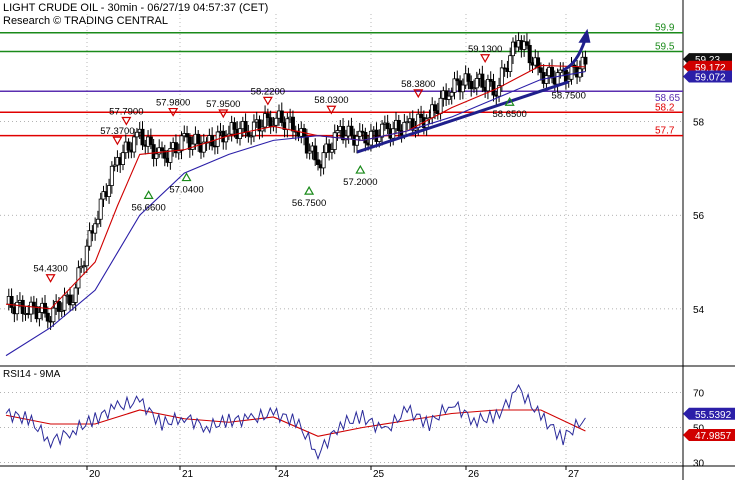  Describe the element at coordinates (713, 415) in the screenshot. I see `rsi-badge-label: 55.5392` at that location.